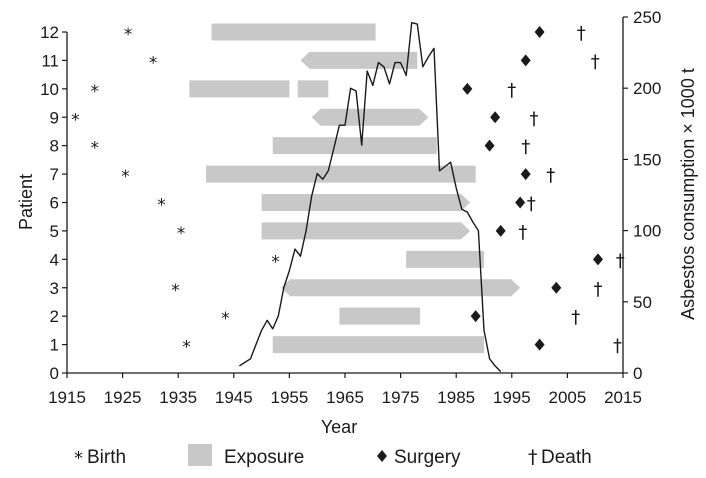 The height and width of the screenshot is (478, 706). Describe the element at coordinates (54, 259) in the screenshot. I see `y-tick-label: 4` at that location.